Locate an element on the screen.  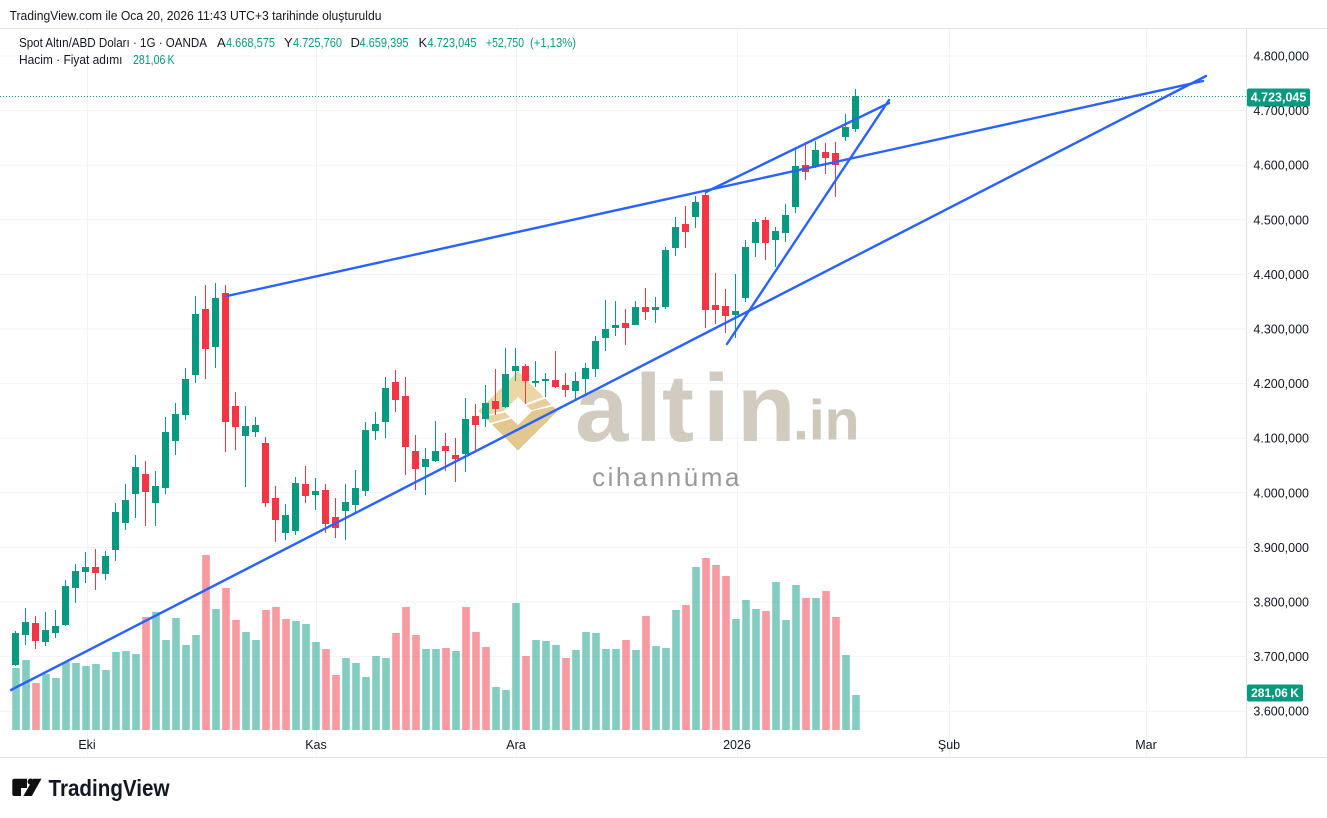
svg-text: +52,750 is located at coordinates (505, 42).